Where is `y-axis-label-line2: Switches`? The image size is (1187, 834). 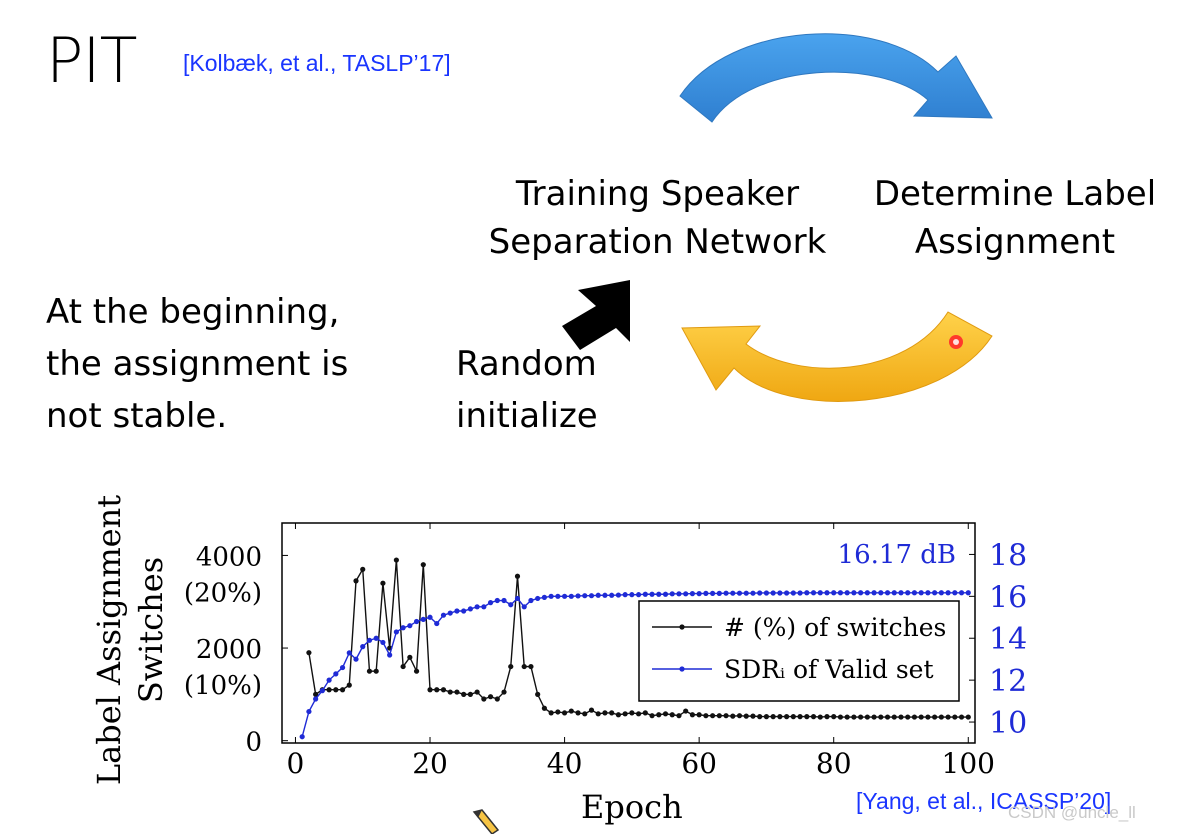
y-axis-label-line2: Switches is located at coordinates (151, 630).